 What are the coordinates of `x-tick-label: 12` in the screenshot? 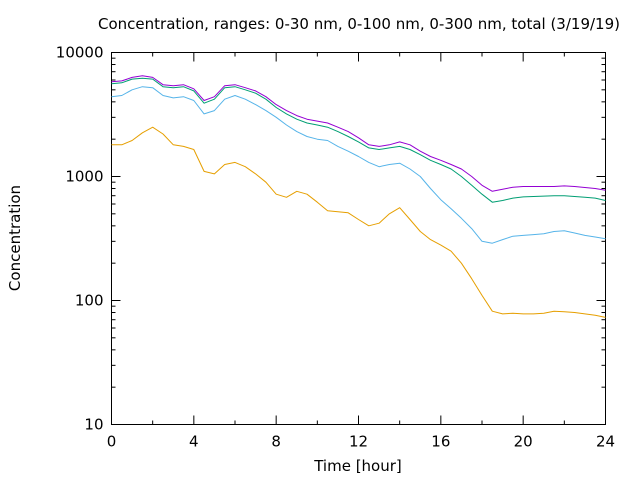 It's located at (358, 442).